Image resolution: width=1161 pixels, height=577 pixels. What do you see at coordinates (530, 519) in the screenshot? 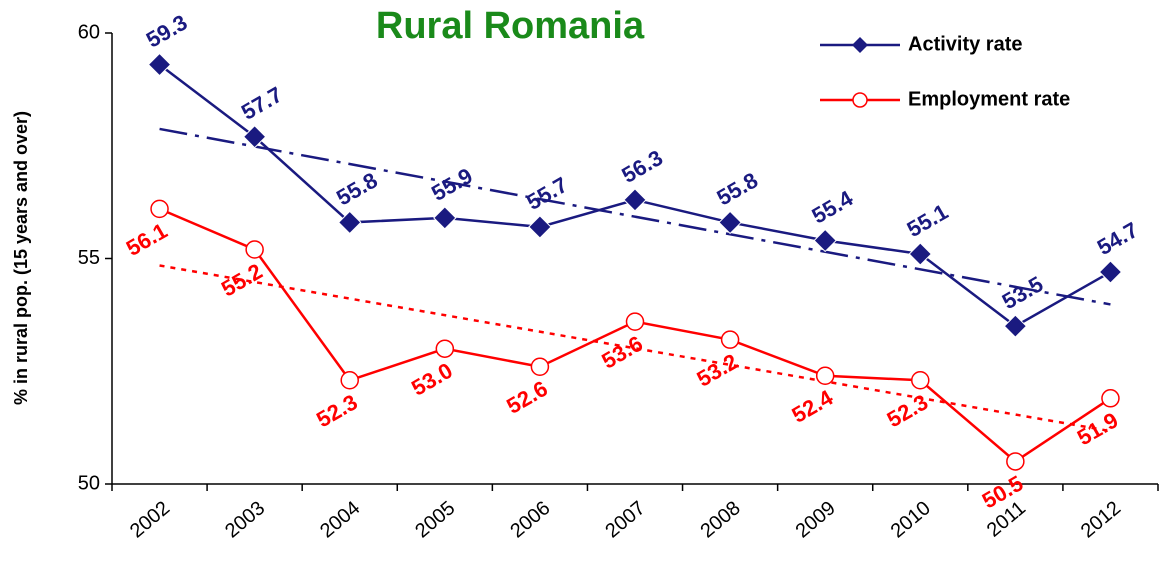
I see `x-tick-label: 2006` at bounding box center [530, 519].